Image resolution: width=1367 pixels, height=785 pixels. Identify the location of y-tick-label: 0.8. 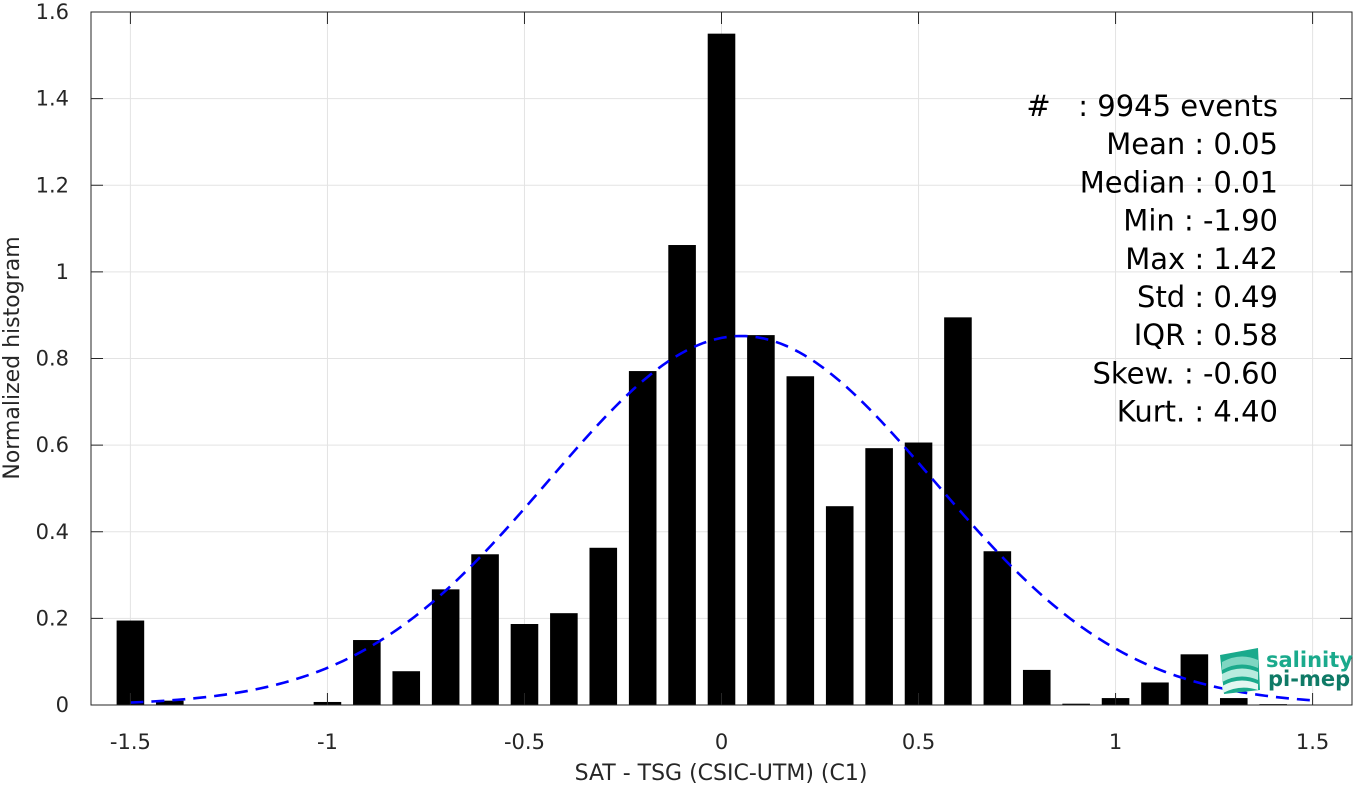
(52, 359).